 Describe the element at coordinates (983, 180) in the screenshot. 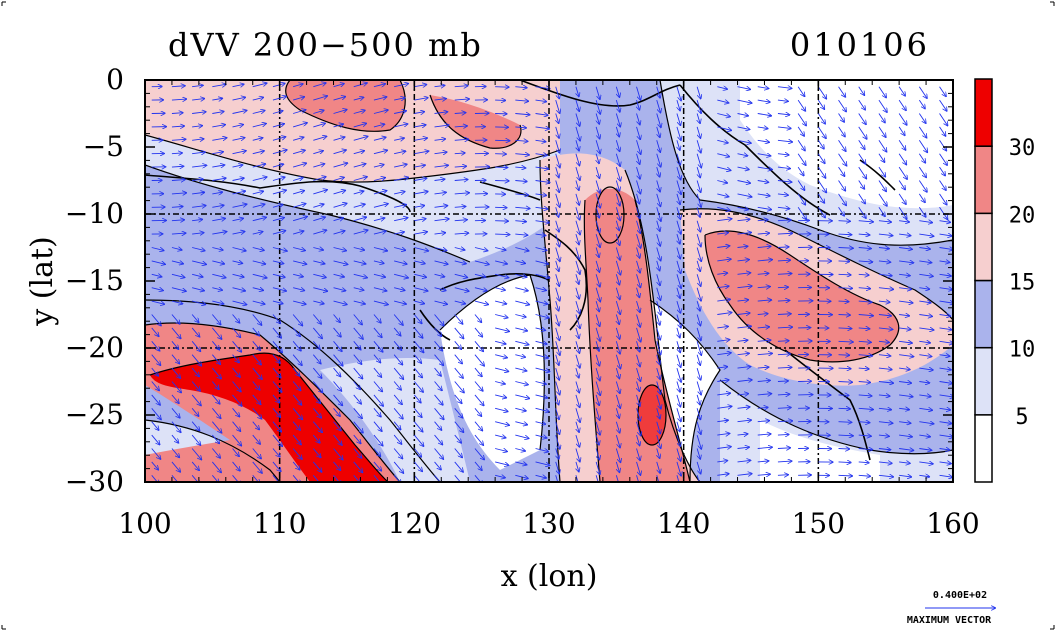

I see `colorbar-swatch` at that location.